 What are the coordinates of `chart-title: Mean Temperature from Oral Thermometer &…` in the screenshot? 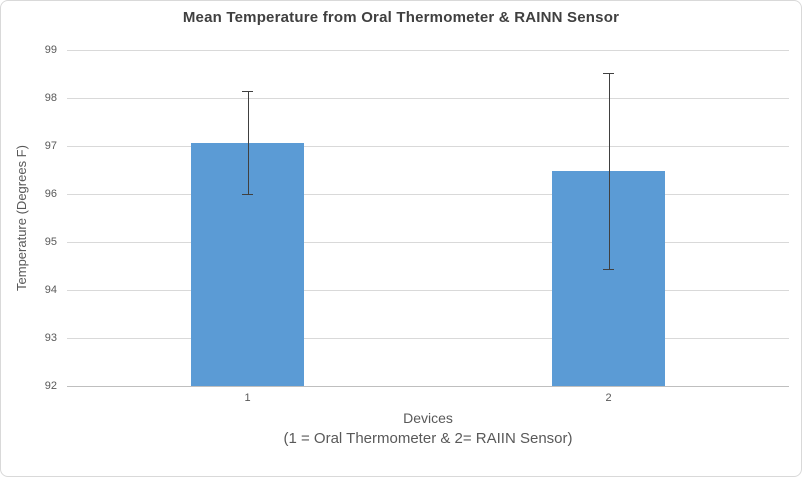 It's located at (401, 17).